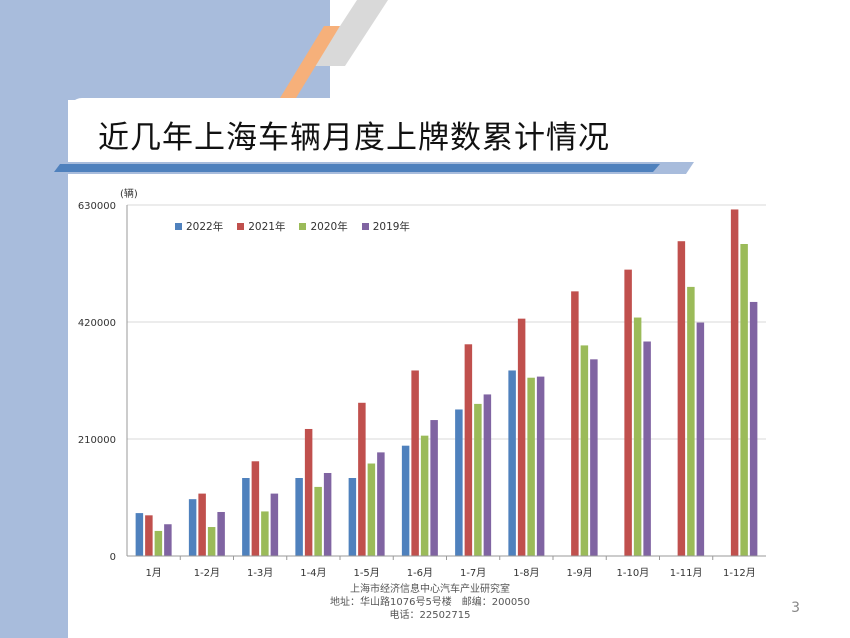 The height and width of the screenshot is (638, 850). What do you see at coordinates (633, 573) in the screenshot?
I see `x-tick-label: 1-10月` at bounding box center [633, 573].